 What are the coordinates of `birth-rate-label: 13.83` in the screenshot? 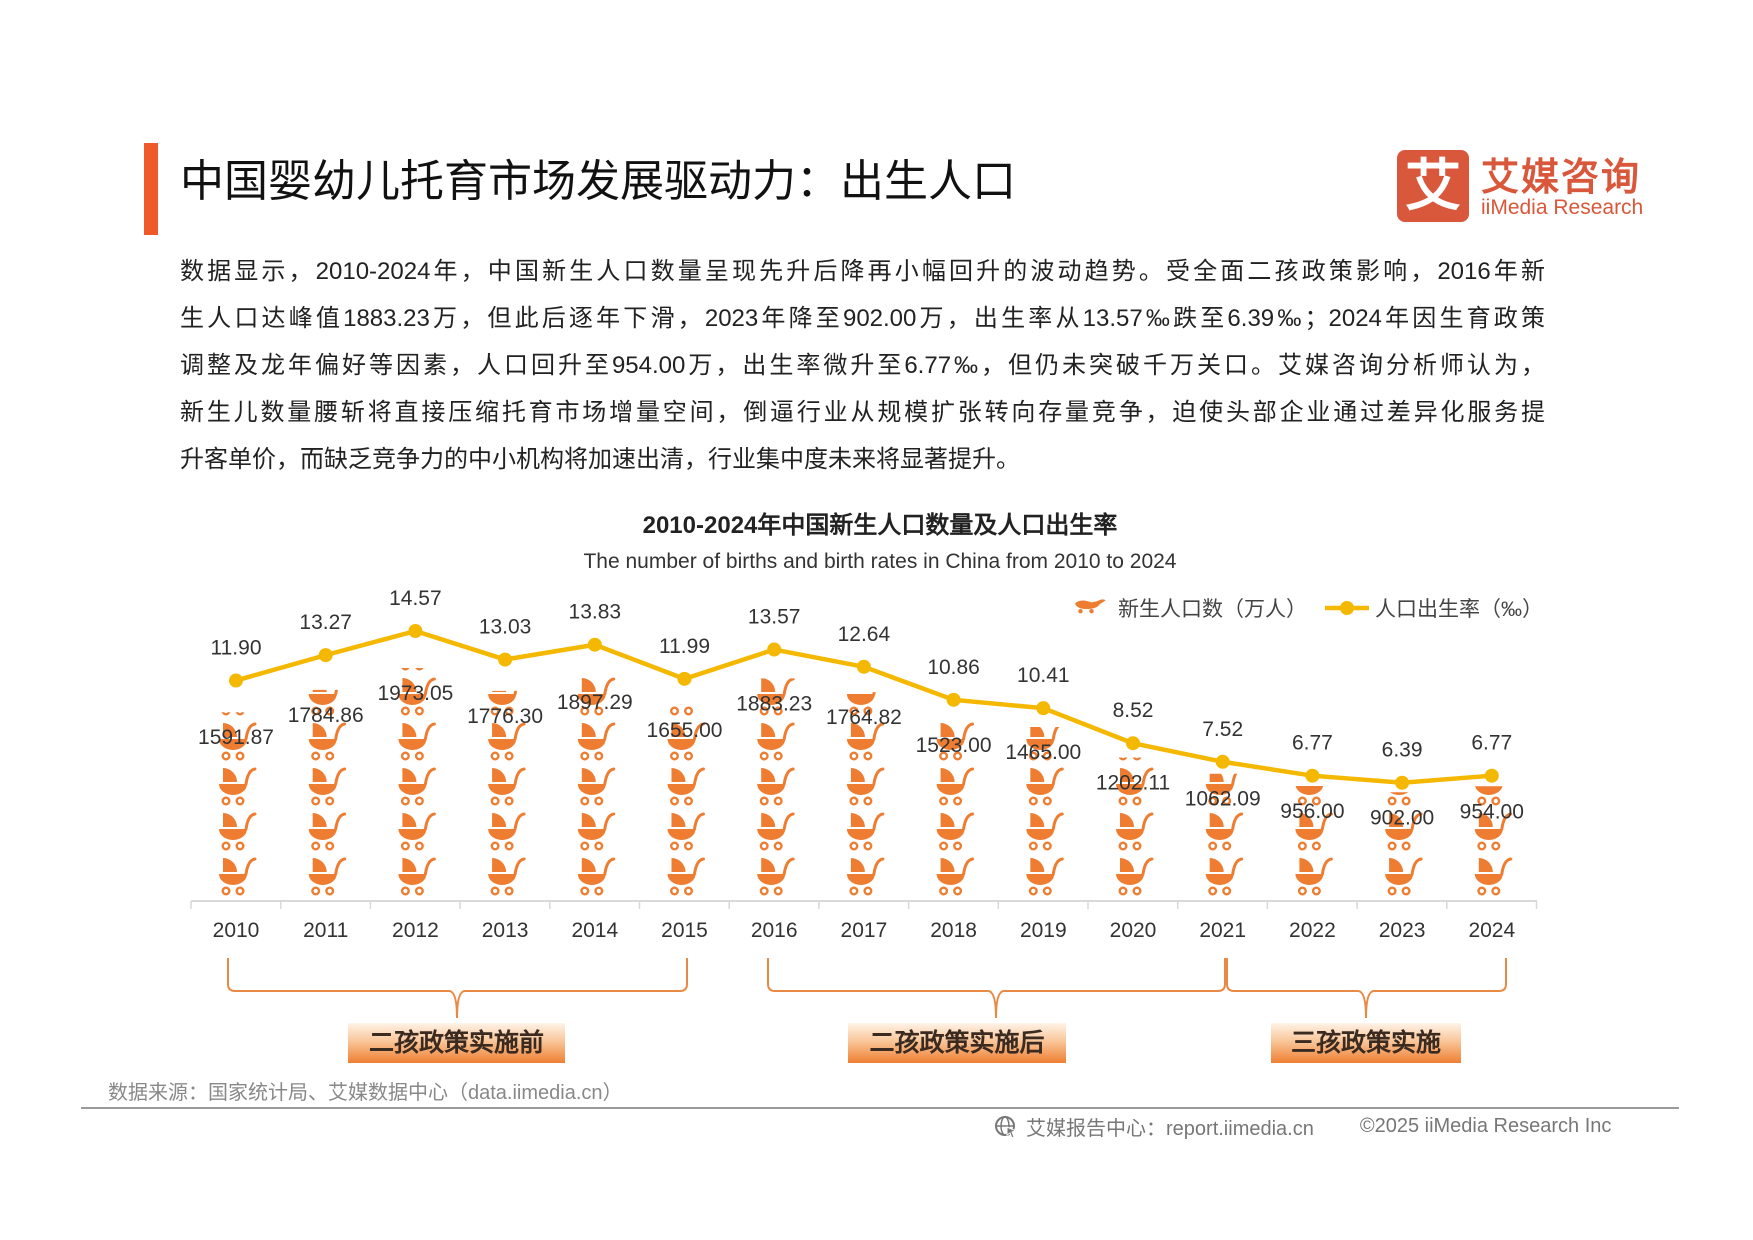 It's located at (595, 612).